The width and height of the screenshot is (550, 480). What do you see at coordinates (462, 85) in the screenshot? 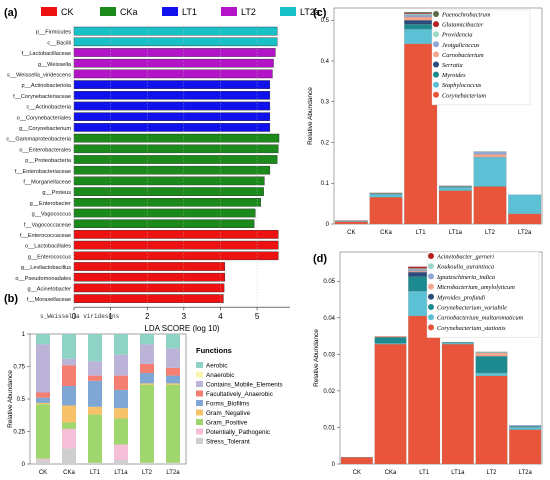
I see `legend-label: Staphylococcus` at bounding box center [462, 85].